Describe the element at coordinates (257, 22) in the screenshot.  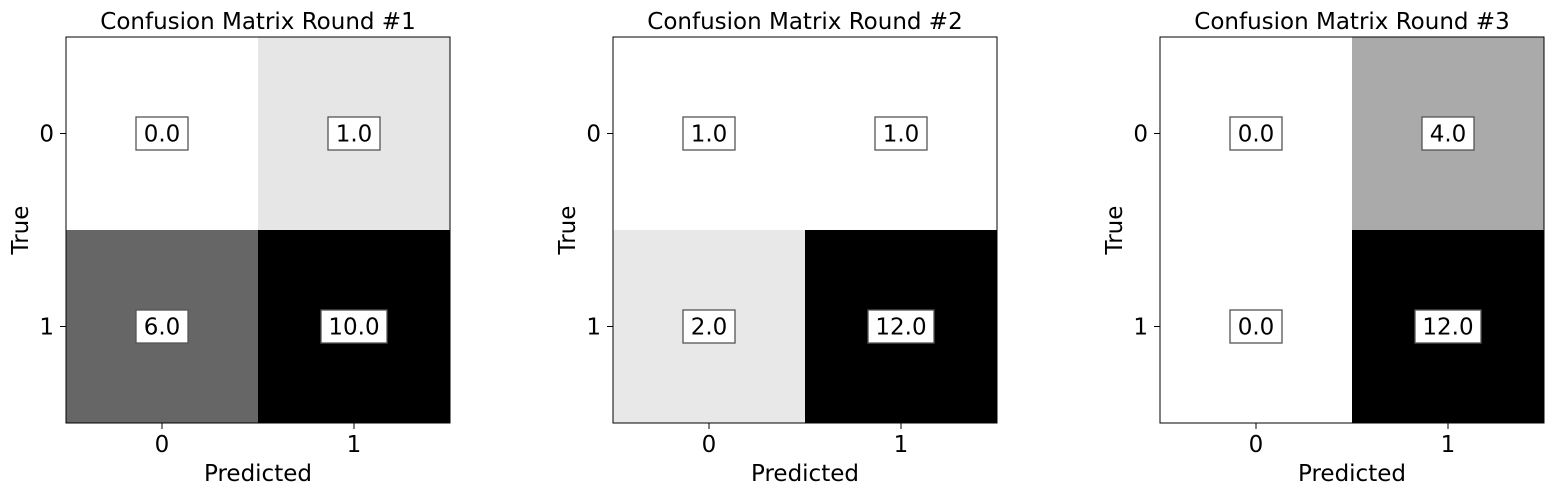
I see `chart-title: Confusion Matrix Round #1` at that location.